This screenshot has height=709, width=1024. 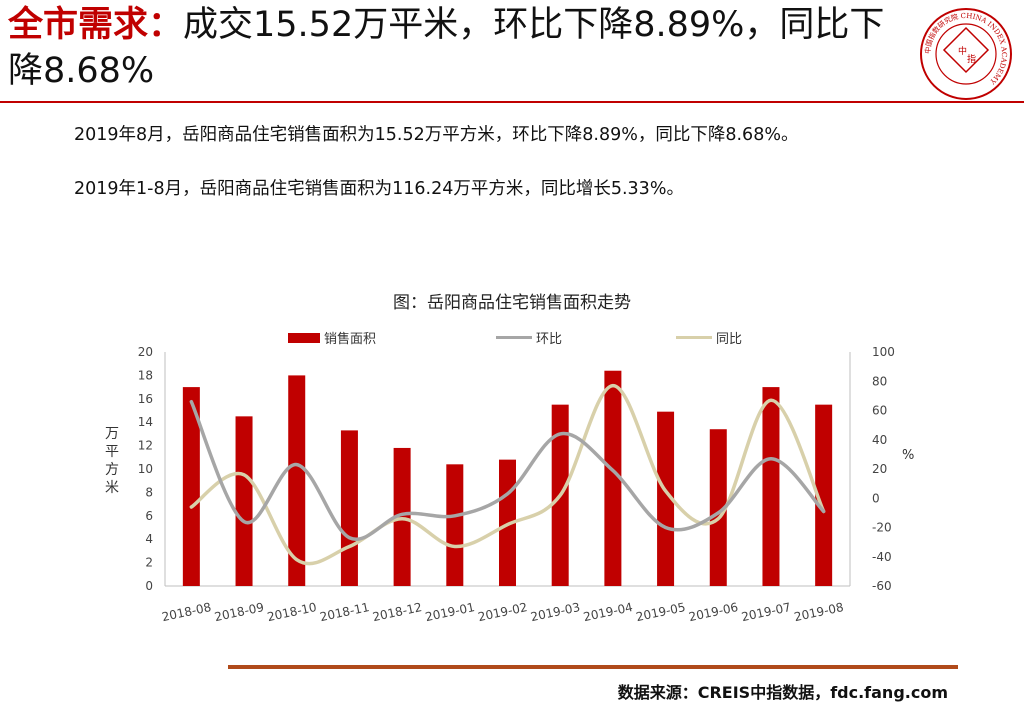 What do you see at coordinates (112, 461) in the screenshot?
I see `y-axis-label: 万平方米` at bounding box center [112, 461].